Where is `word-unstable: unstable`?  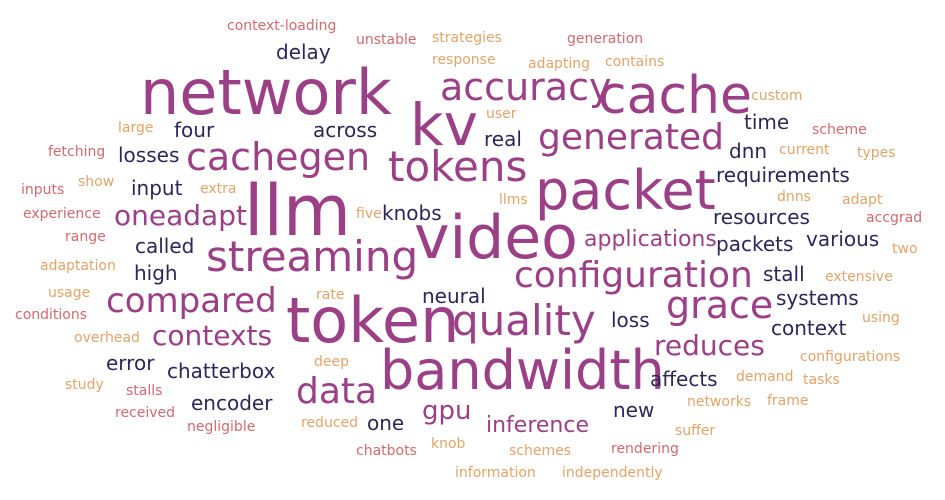
word-unstable: unstable is located at coordinates (386, 40).